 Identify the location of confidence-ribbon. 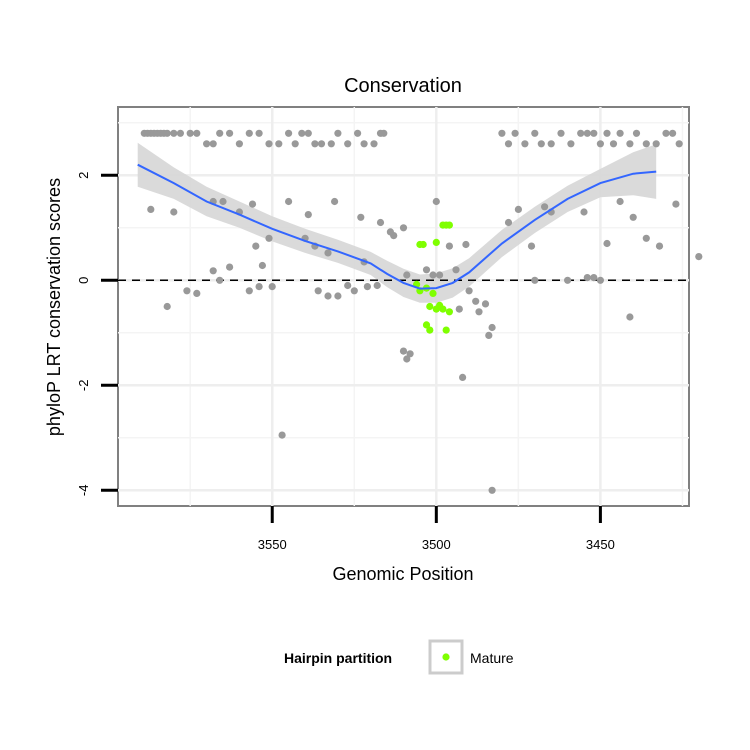
(397, 222).